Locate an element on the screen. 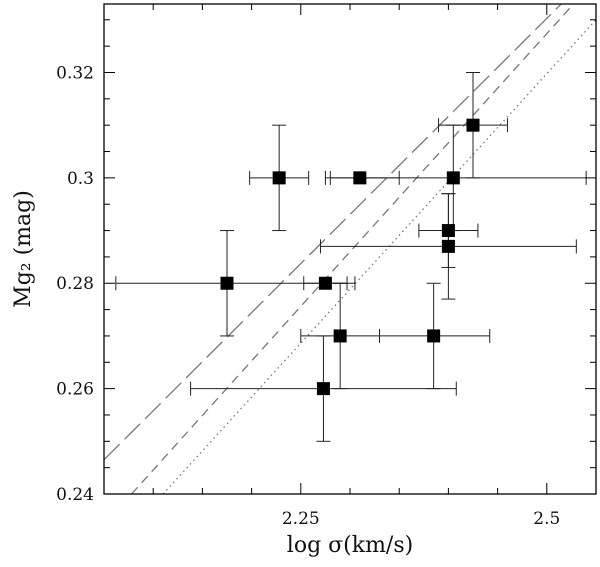  y-tick-label: 0.26 is located at coordinates (75, 390).